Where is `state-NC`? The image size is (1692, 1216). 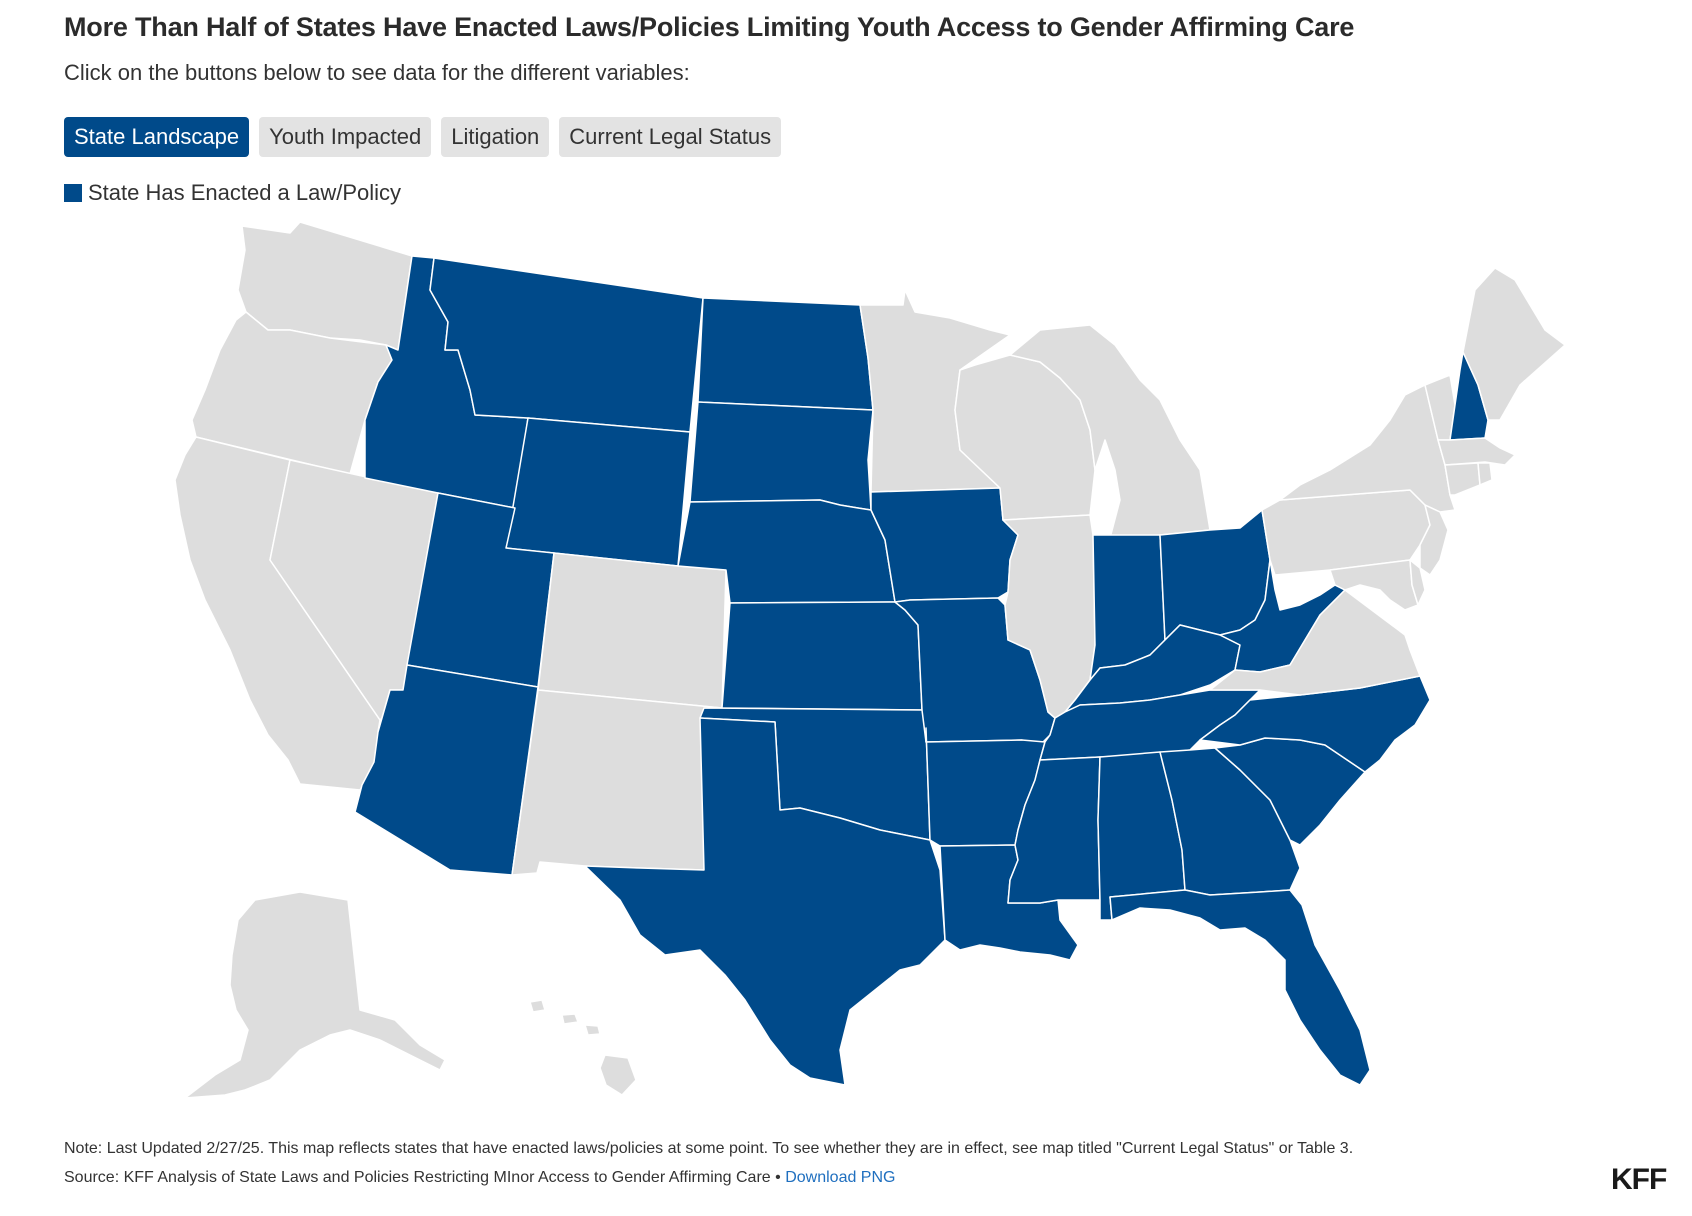
state-NC is located at coordinates (1315, 724).